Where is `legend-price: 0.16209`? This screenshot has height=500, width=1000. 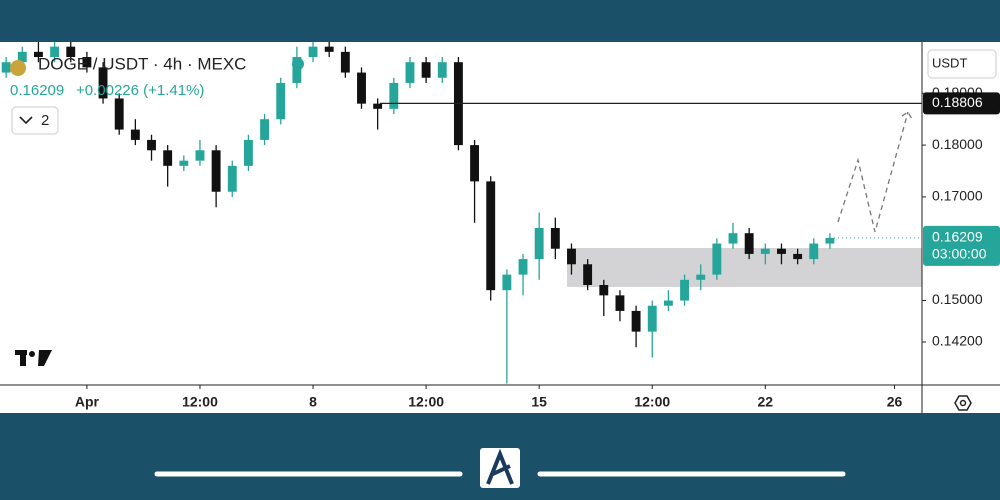 legend-price: 0.16209 is located at coordinates (37, 90).